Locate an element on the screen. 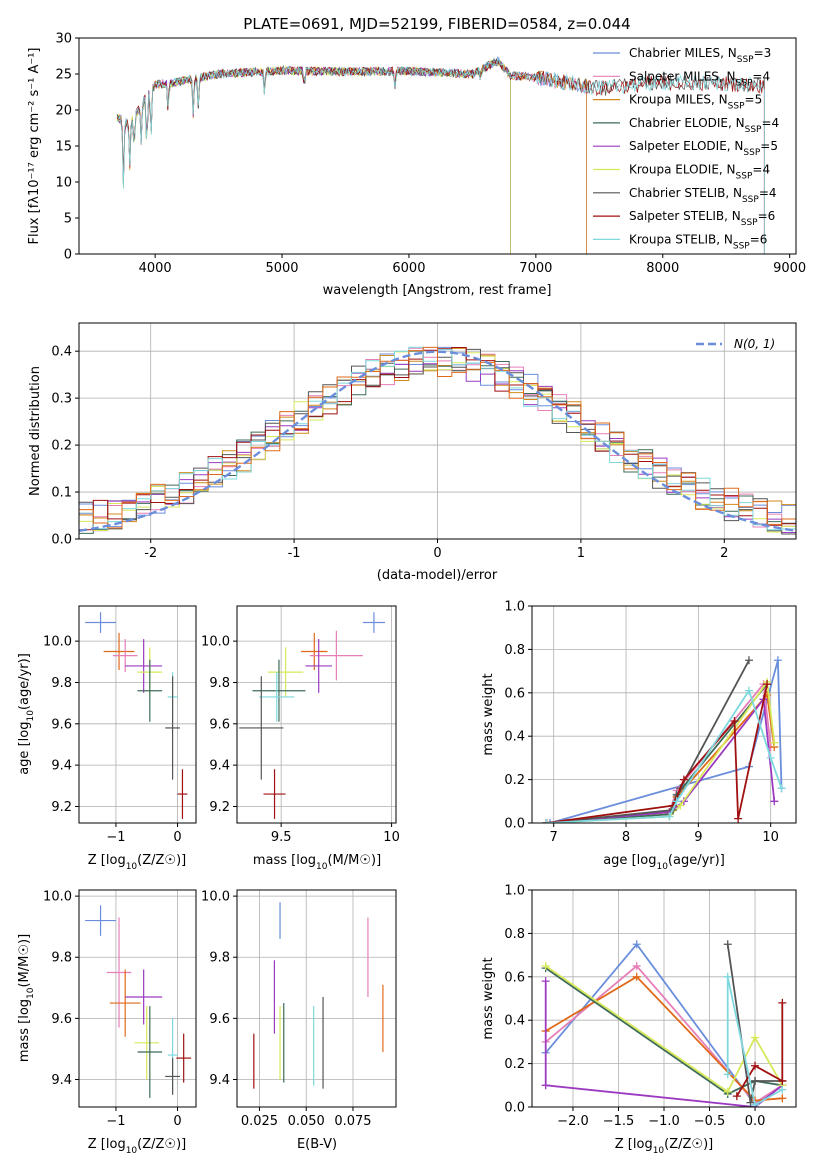 The width and height of the screenshot is (819, 1170). legend-entry: Chabrier MILES, NSSP=3 is located at coordinates (700, 55).